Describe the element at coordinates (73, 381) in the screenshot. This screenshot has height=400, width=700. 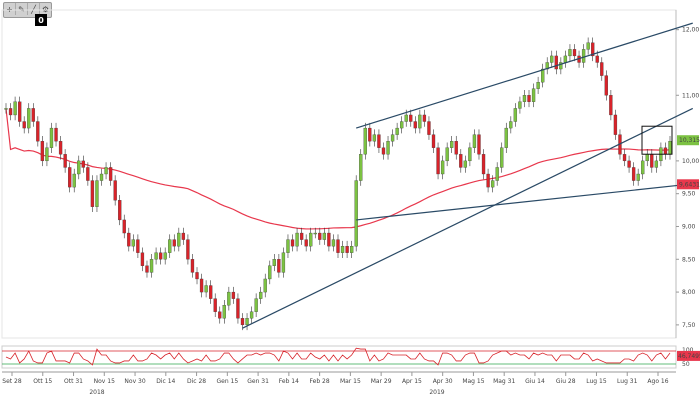
I see `x-tick-label: Ott 31` at that location.